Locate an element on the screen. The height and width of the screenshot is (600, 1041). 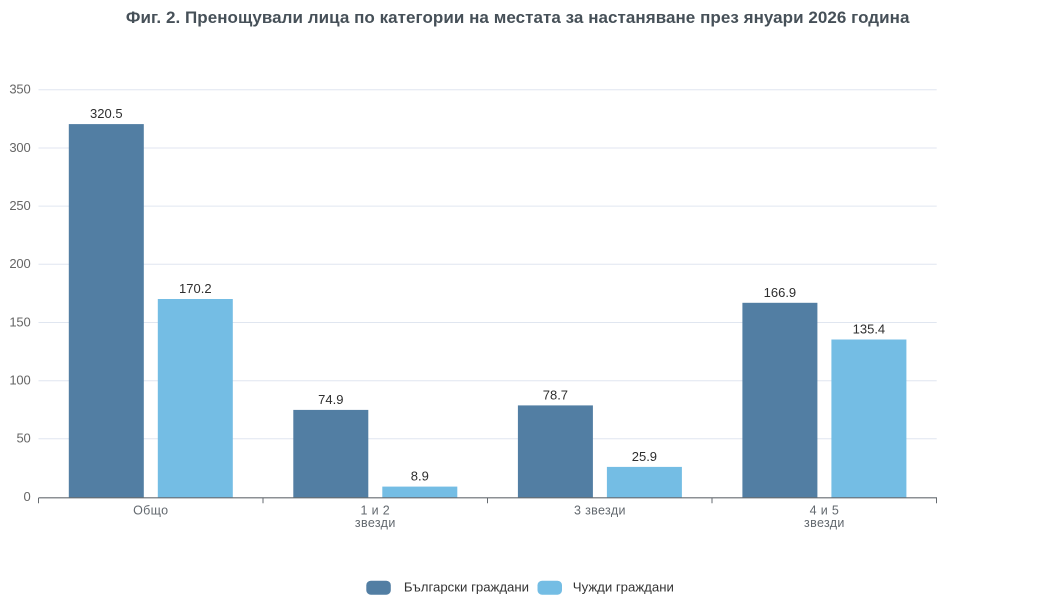
svg-text: 100 is located at coordinates (19, 380).